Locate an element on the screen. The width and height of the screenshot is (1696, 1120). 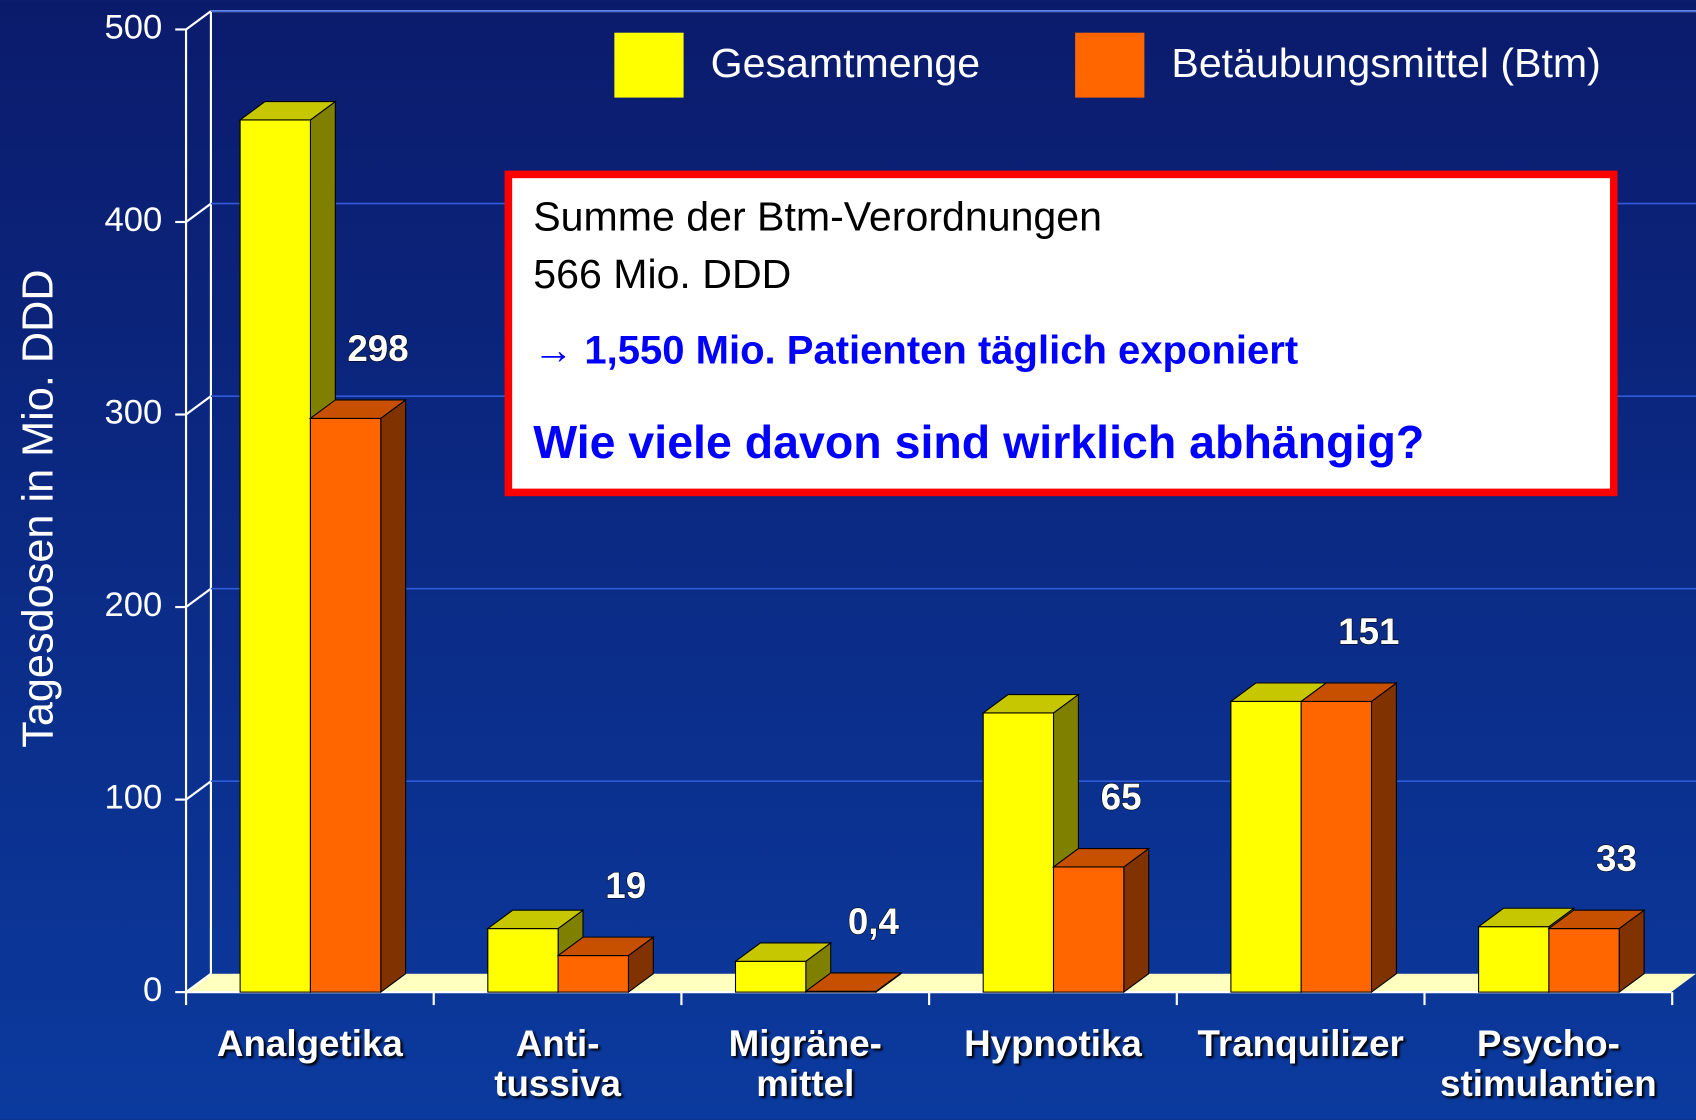
x-tick-label-box: Hypnotika is located at coordinates (1053, 1044).